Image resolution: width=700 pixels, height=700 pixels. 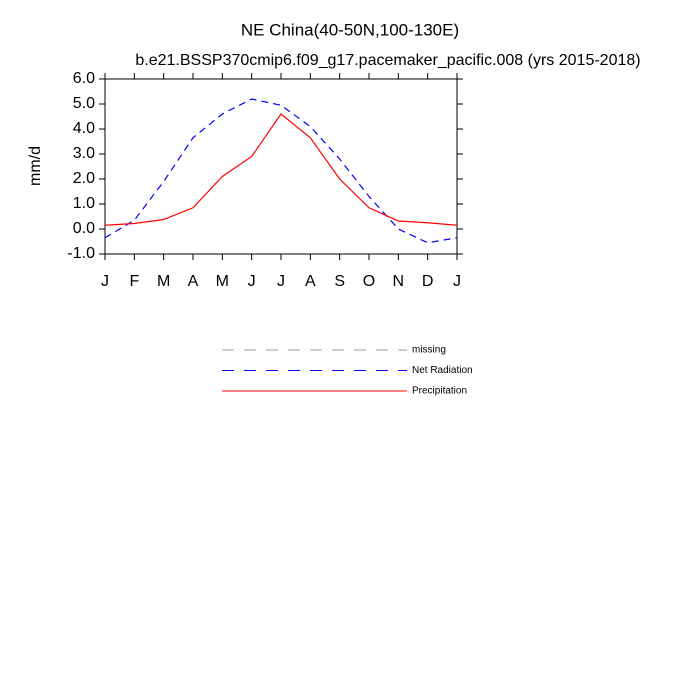 What do you see at coordinates (399, 281) in the screenshot?
I see `x-tick-label: N` at bounding box center [399, 281].